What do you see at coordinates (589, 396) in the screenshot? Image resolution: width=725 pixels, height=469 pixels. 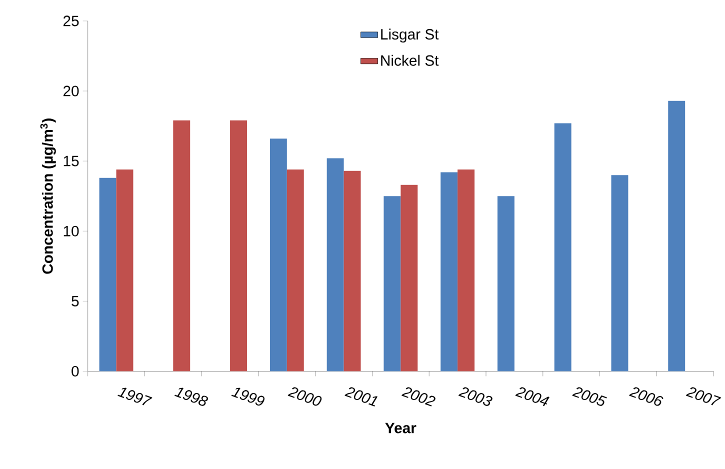 I see `x-tick-label: 2005` at bounding box center [589, 396].